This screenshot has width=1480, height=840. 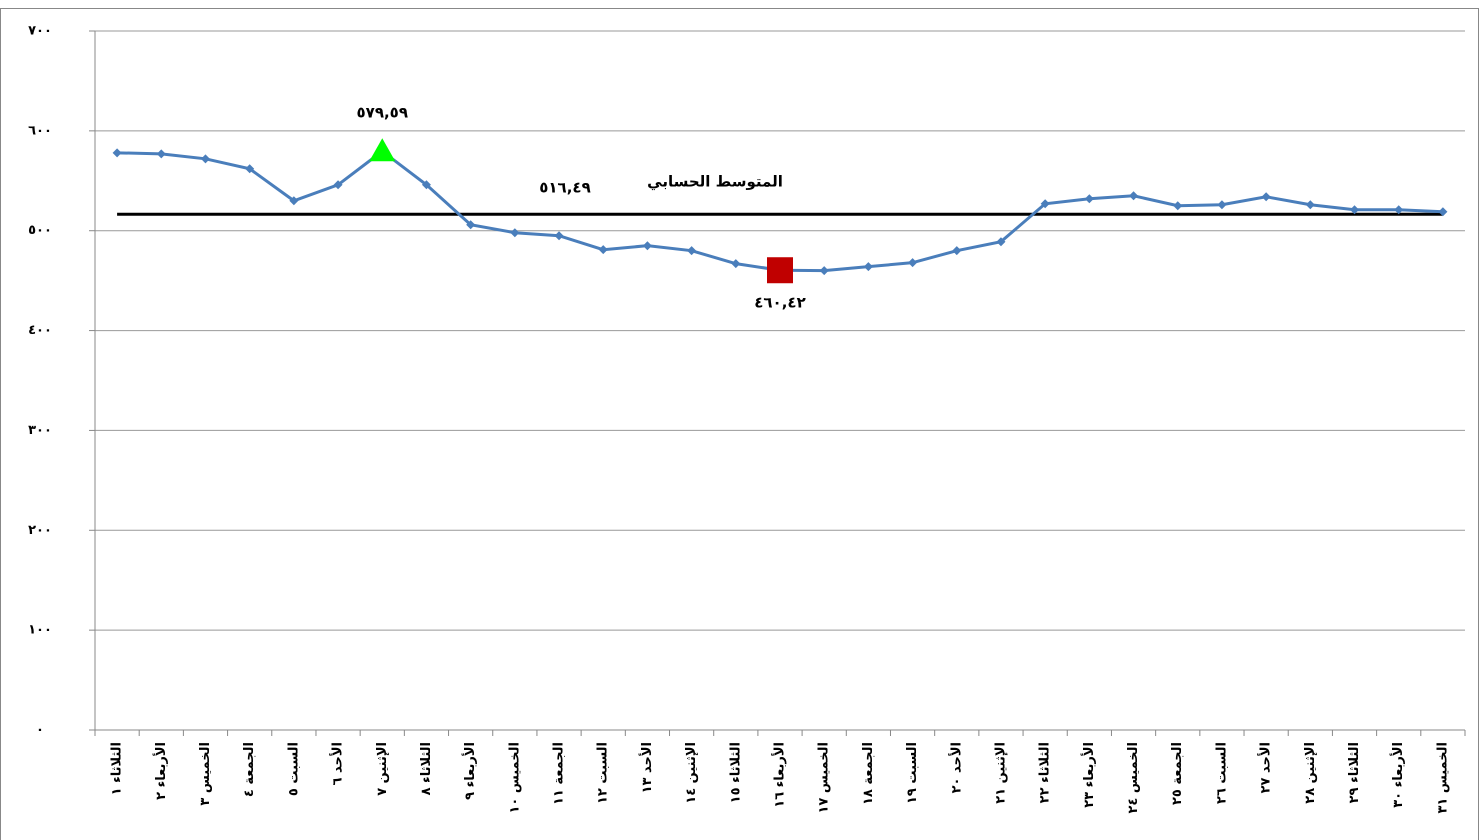 I want to click on x-tick-label: الثلاثاء ١, so click(x=117, y=768).